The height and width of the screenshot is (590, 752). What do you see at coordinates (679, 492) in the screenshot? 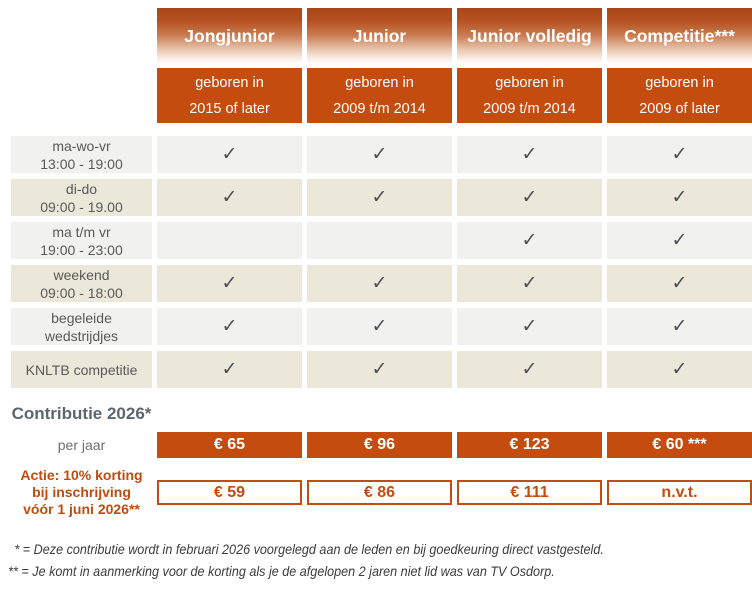
I see `discount-price-competitie: n.v.t.` at bounding box center [679, 492].